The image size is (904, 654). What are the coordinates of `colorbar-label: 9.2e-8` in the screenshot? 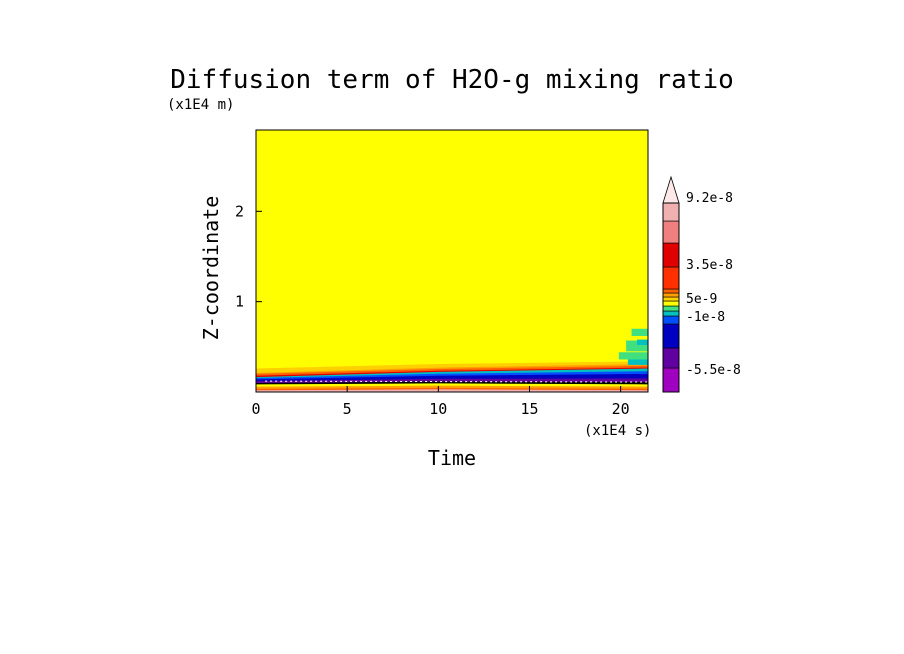 It's located at (709, 198).